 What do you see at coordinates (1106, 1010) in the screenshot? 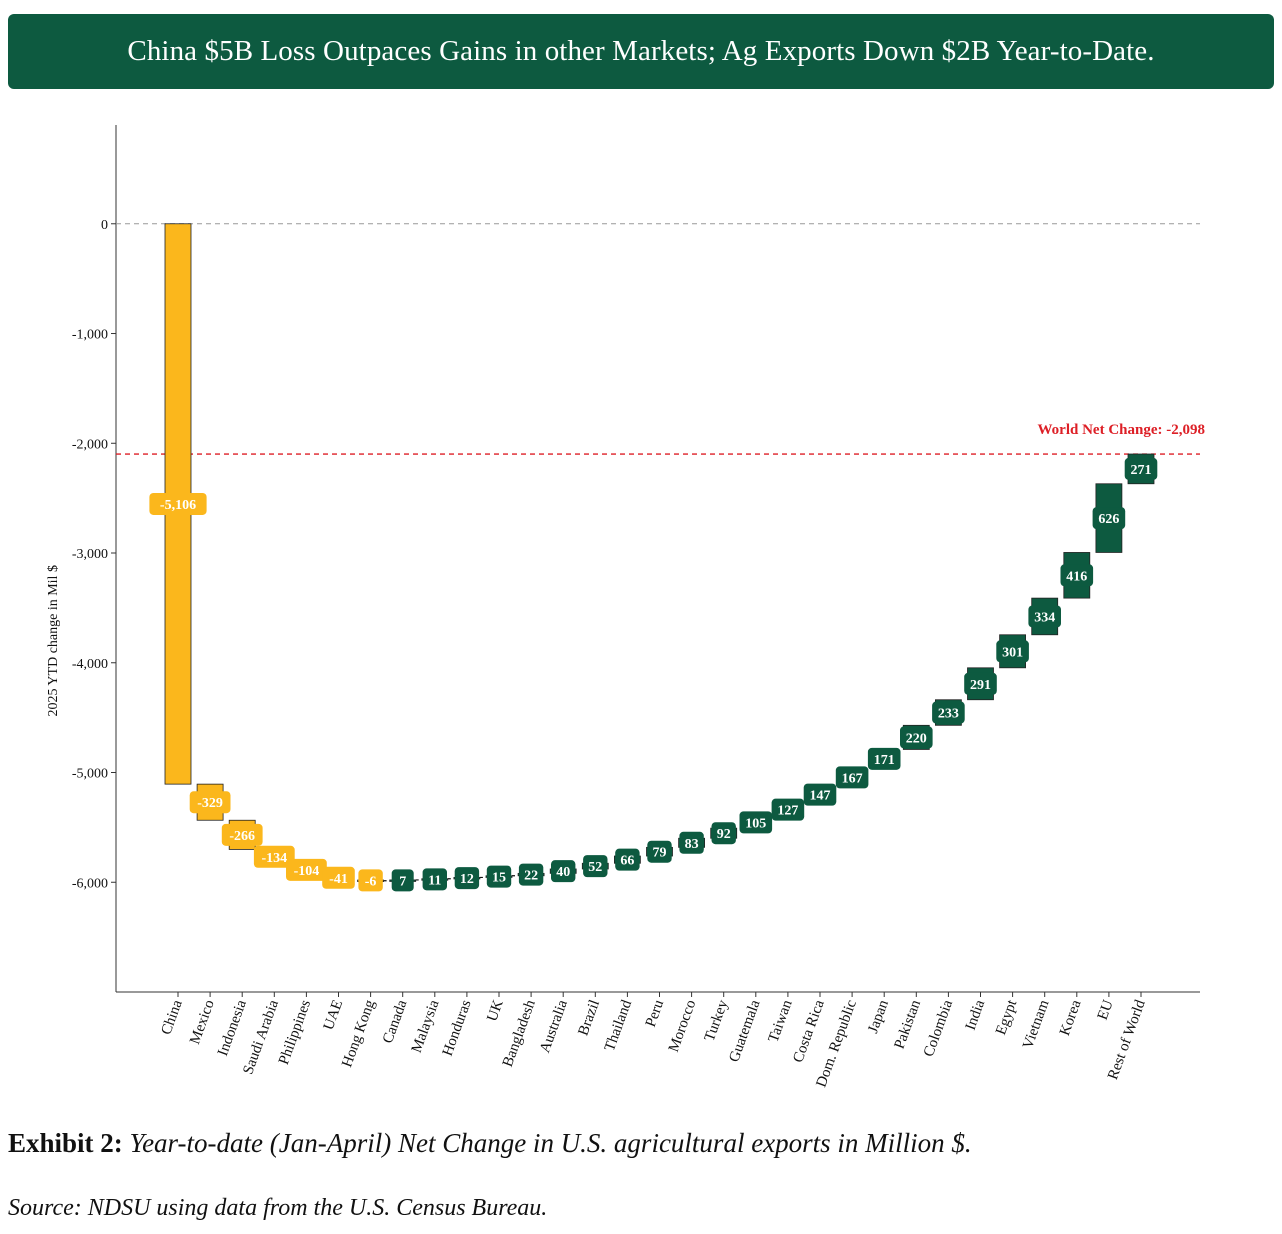
I see `x-tick-label: EU` at bounding box center [1106, 1010].